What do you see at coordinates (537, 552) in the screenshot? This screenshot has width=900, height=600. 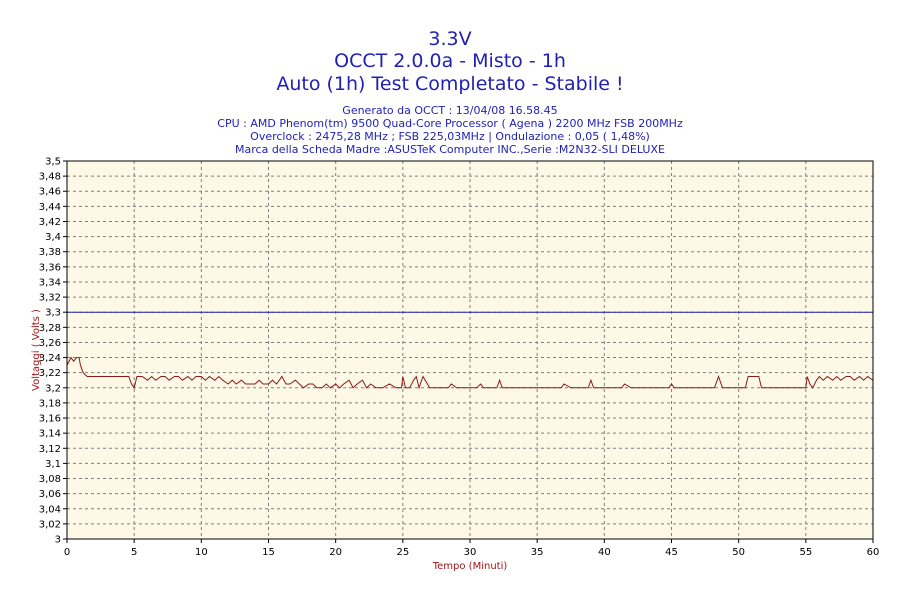 I see `x-tick-label: 35` at bounding box center [537, 552].